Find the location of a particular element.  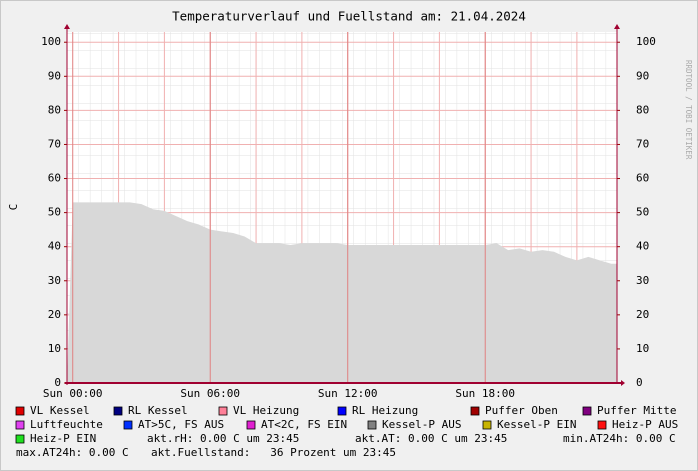

legend-label: Puffer Oben is located at coordinates (521, 410).